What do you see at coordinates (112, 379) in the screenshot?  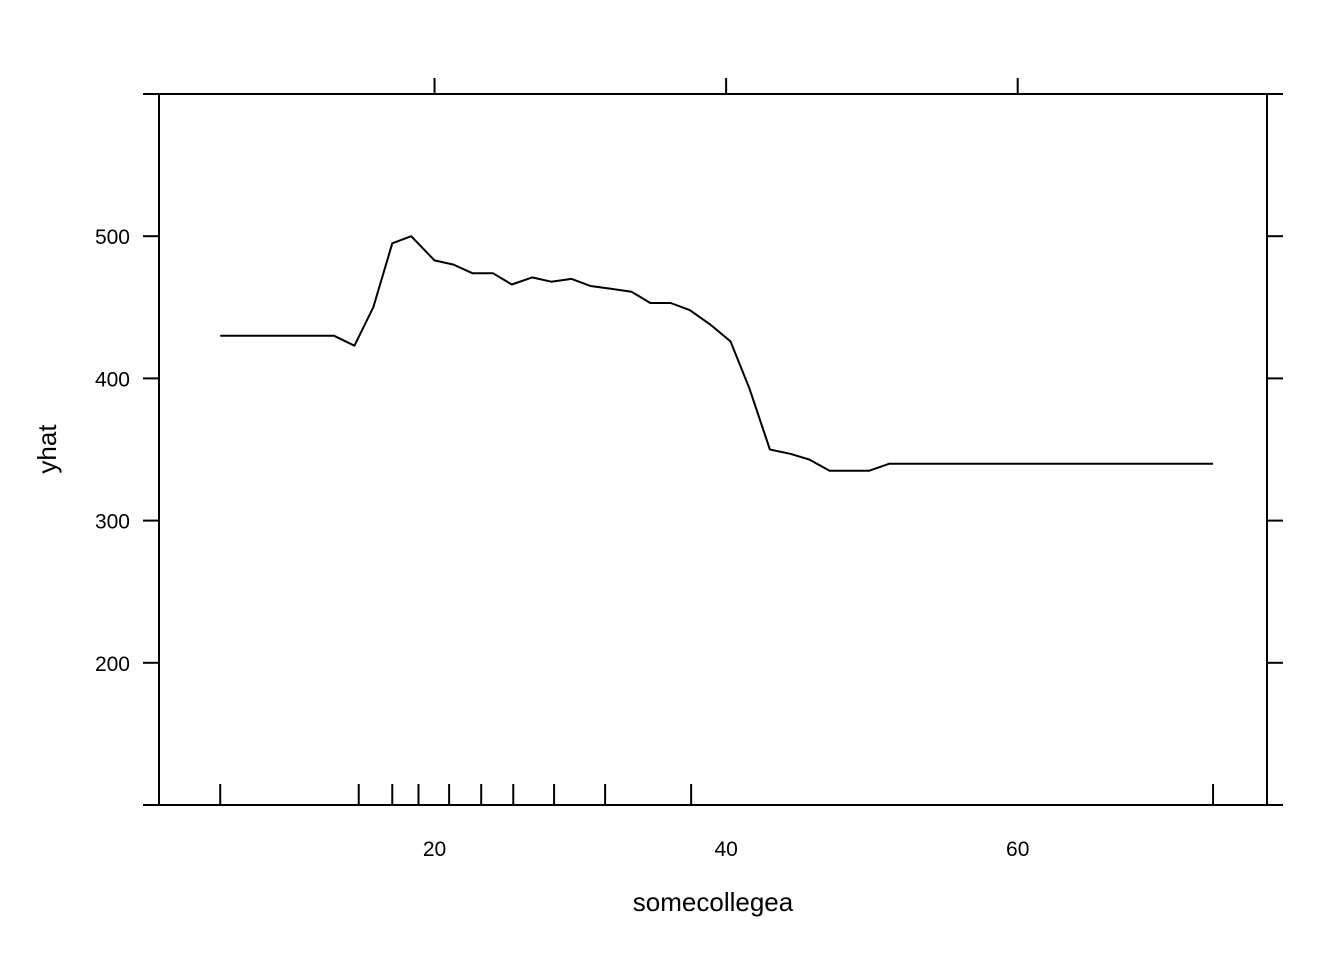 I see `y-tick-label: 400` at bounding box center [112, 379].